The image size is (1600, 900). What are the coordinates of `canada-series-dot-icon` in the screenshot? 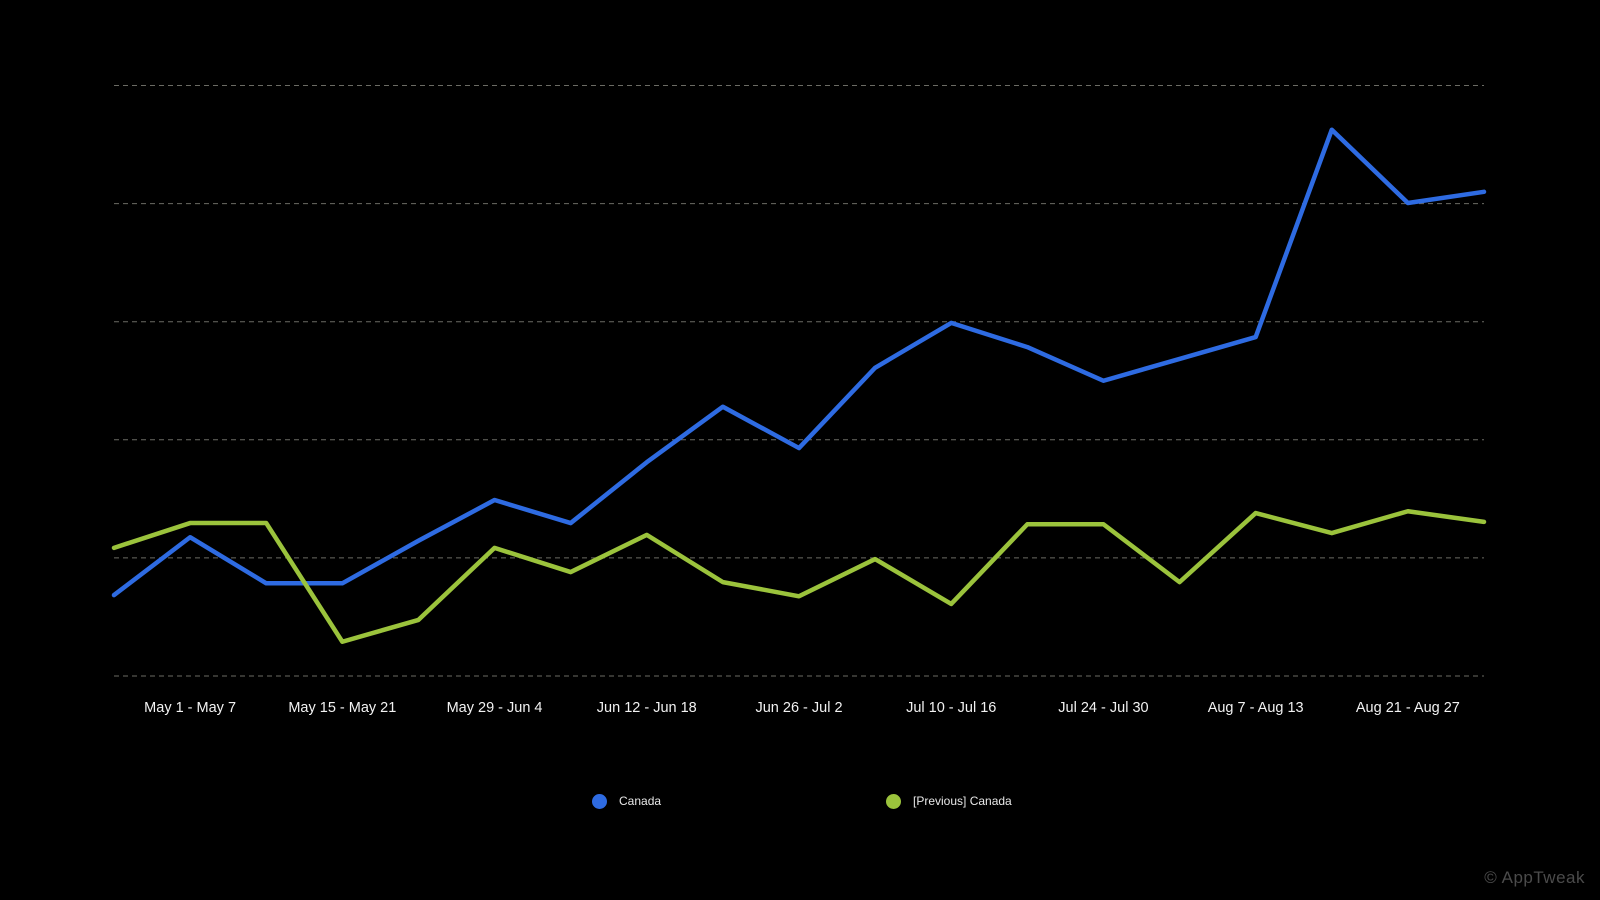 It's located at (599, 801).